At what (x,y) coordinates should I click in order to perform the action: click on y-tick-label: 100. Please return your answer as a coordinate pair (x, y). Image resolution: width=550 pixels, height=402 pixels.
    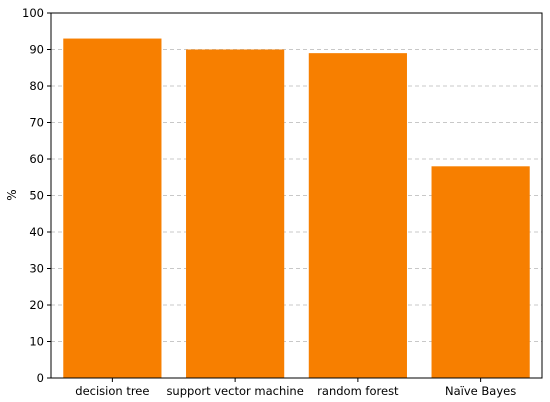
    Looking at the image, I should click on (33, 13).